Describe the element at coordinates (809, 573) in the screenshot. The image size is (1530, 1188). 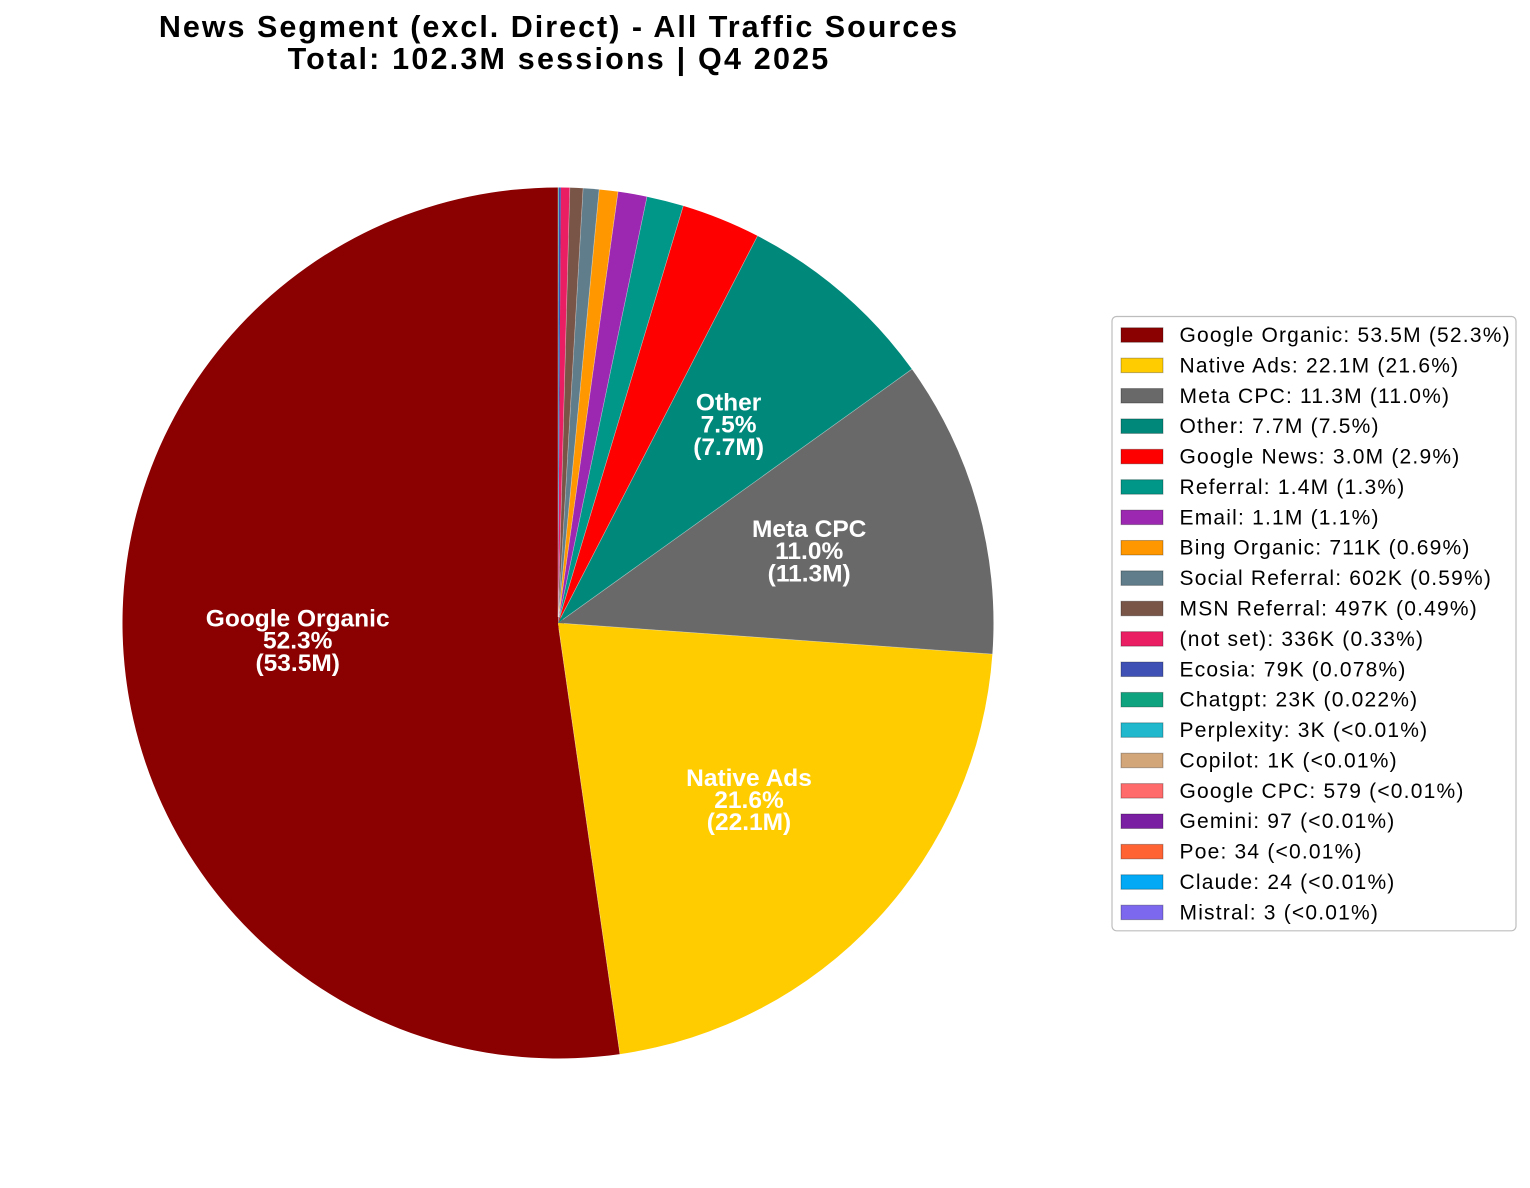
I see `svg-text: (11.3M)` at that location.